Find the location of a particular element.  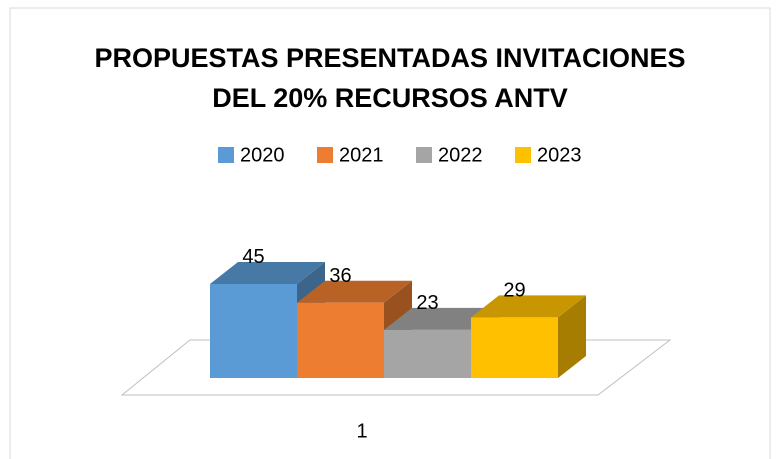

bar is located at coordinates (528, 336).